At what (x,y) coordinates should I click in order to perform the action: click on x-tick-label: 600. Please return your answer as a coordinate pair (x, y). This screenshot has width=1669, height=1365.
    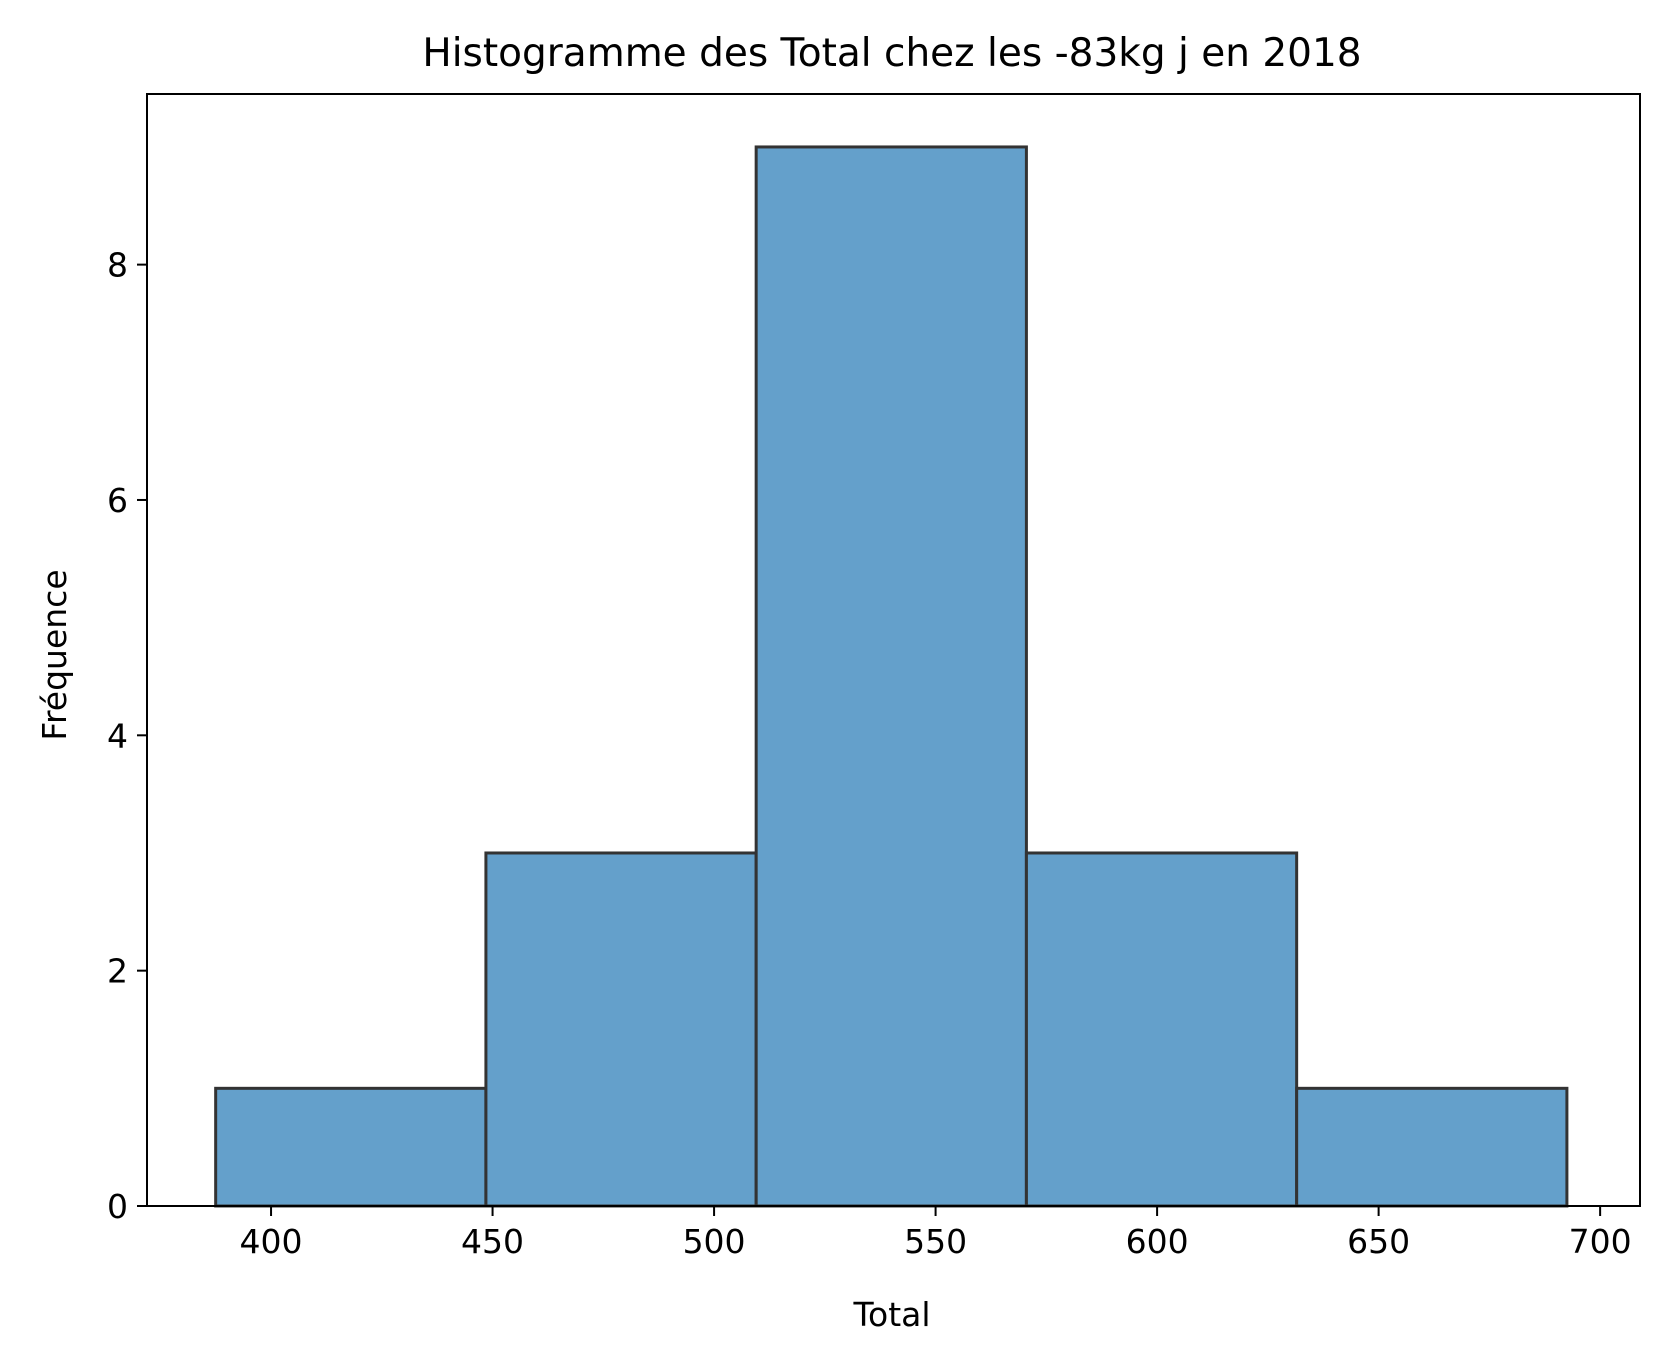
    Looking at the image, I should click on (1157, 1241).